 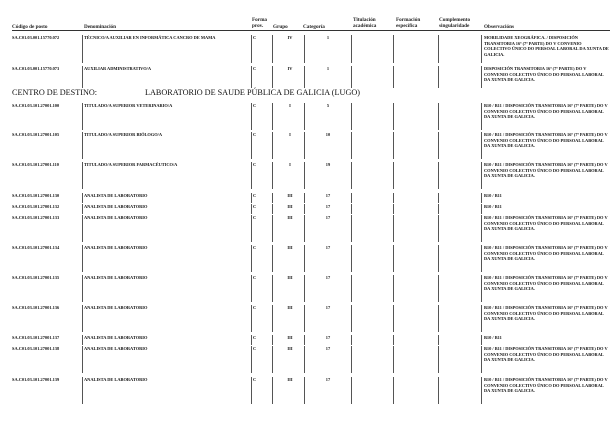 I want to click on header-forma: Forma prov., so click(x=259, y=23).